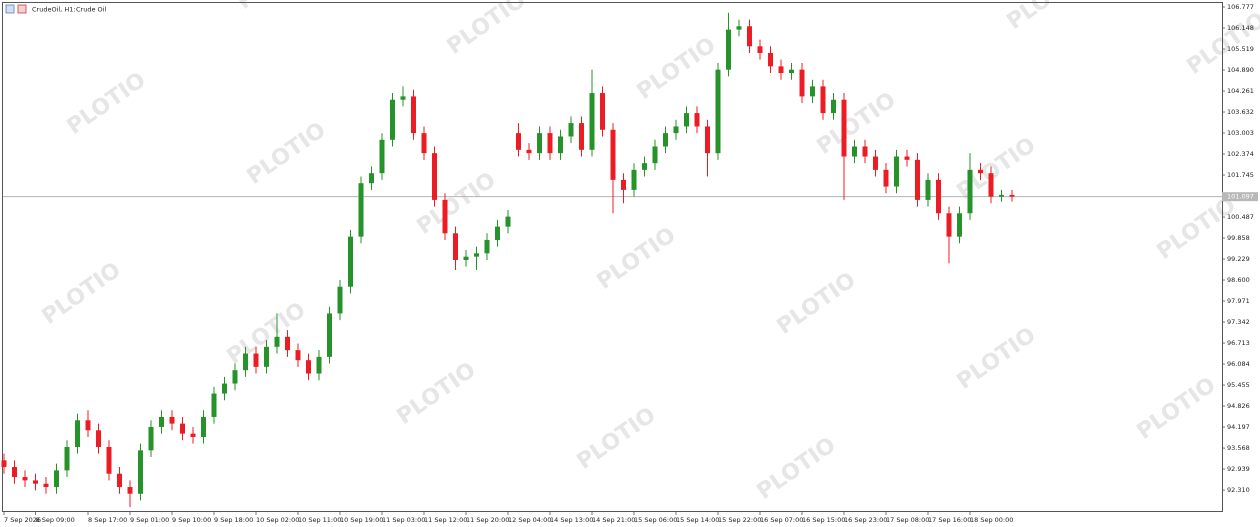 The height and width of the screenshot is (527, 1260). I want to click on x-tick-label: 10 Sep 02:00, so click(277, 520).